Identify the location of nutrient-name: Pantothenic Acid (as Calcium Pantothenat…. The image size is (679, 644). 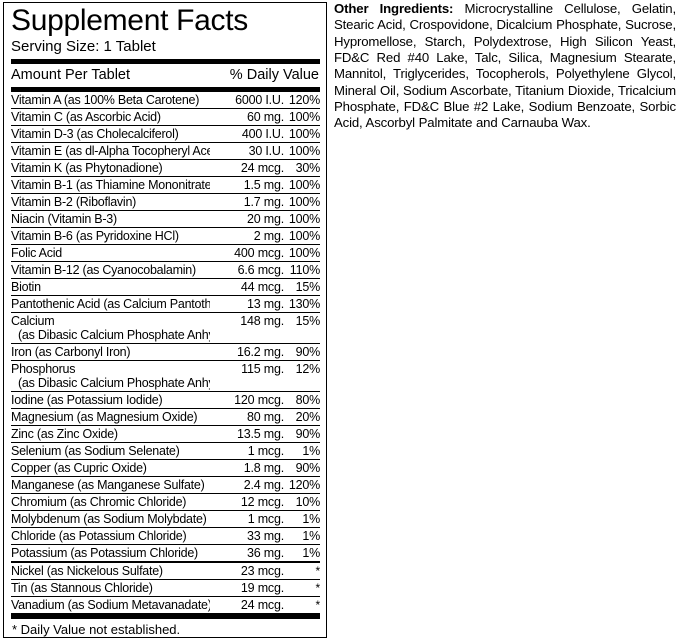
(110, 304).